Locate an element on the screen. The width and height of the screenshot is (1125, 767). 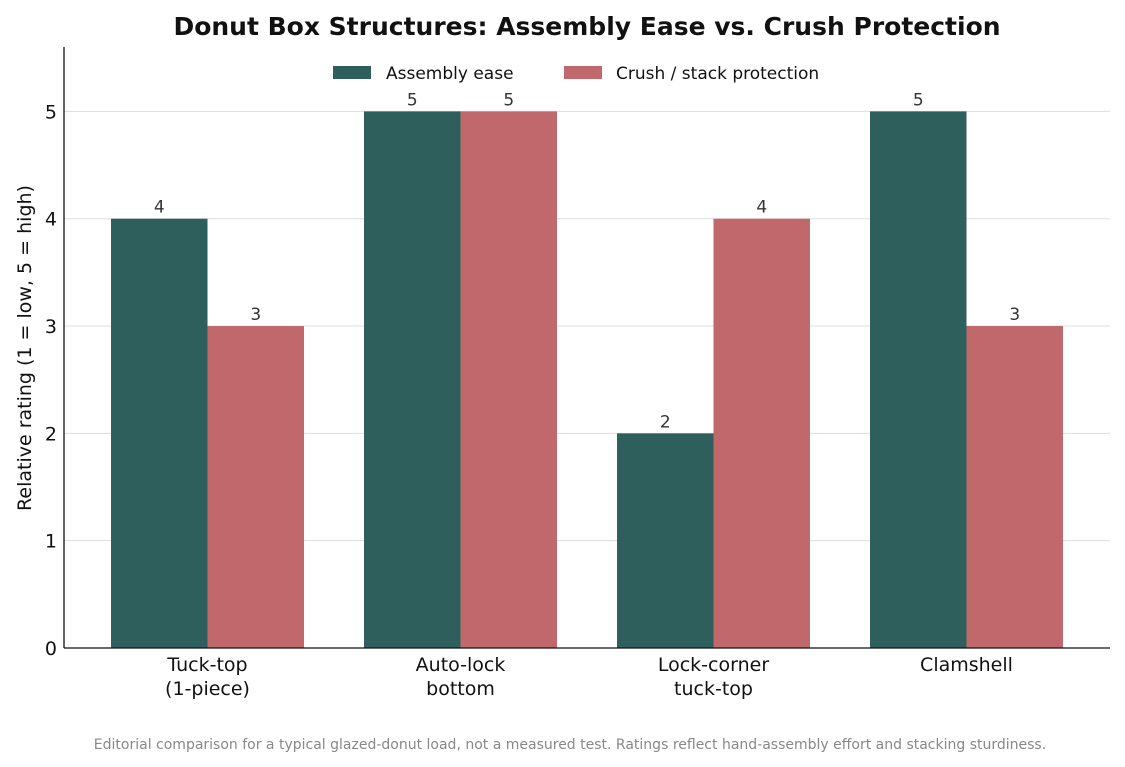
y-tick-label: 2 is located at coordinates (51, 434).